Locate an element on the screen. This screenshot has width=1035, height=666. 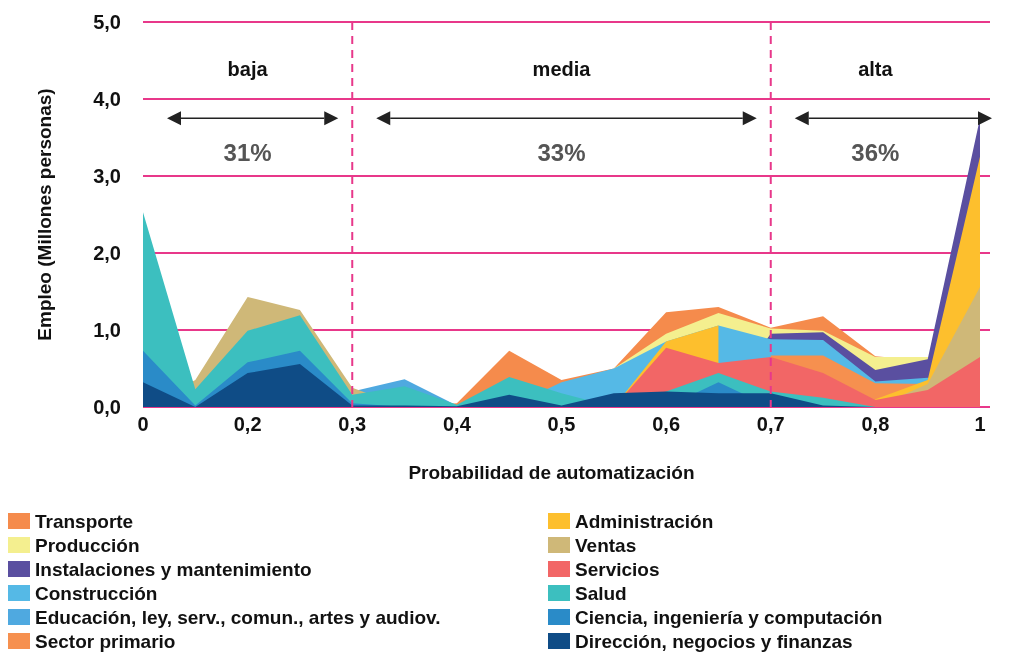
x-tick-label: 0,6 is located at coordinates (666, 424).